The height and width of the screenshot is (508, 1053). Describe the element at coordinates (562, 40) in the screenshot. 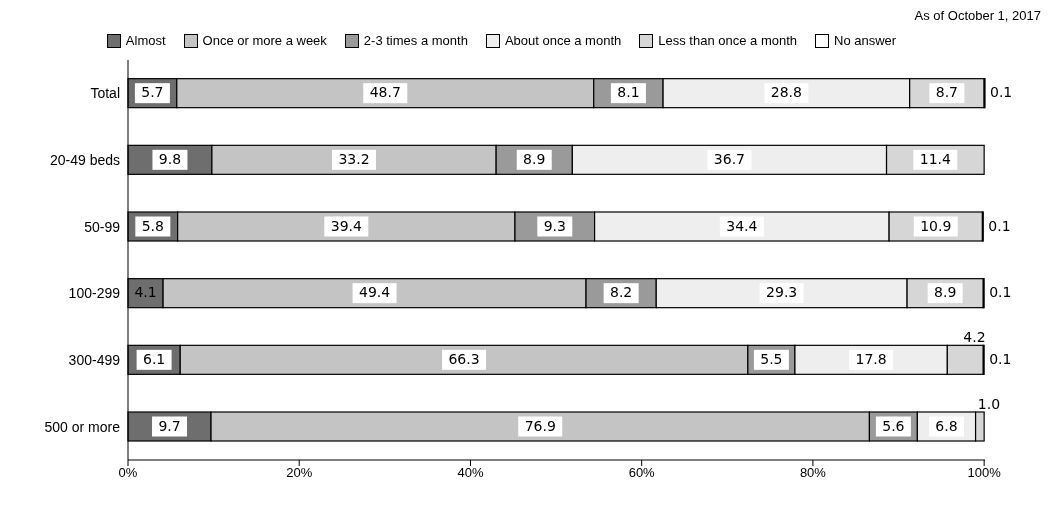

I see `legend-label: About once a month` at that location.